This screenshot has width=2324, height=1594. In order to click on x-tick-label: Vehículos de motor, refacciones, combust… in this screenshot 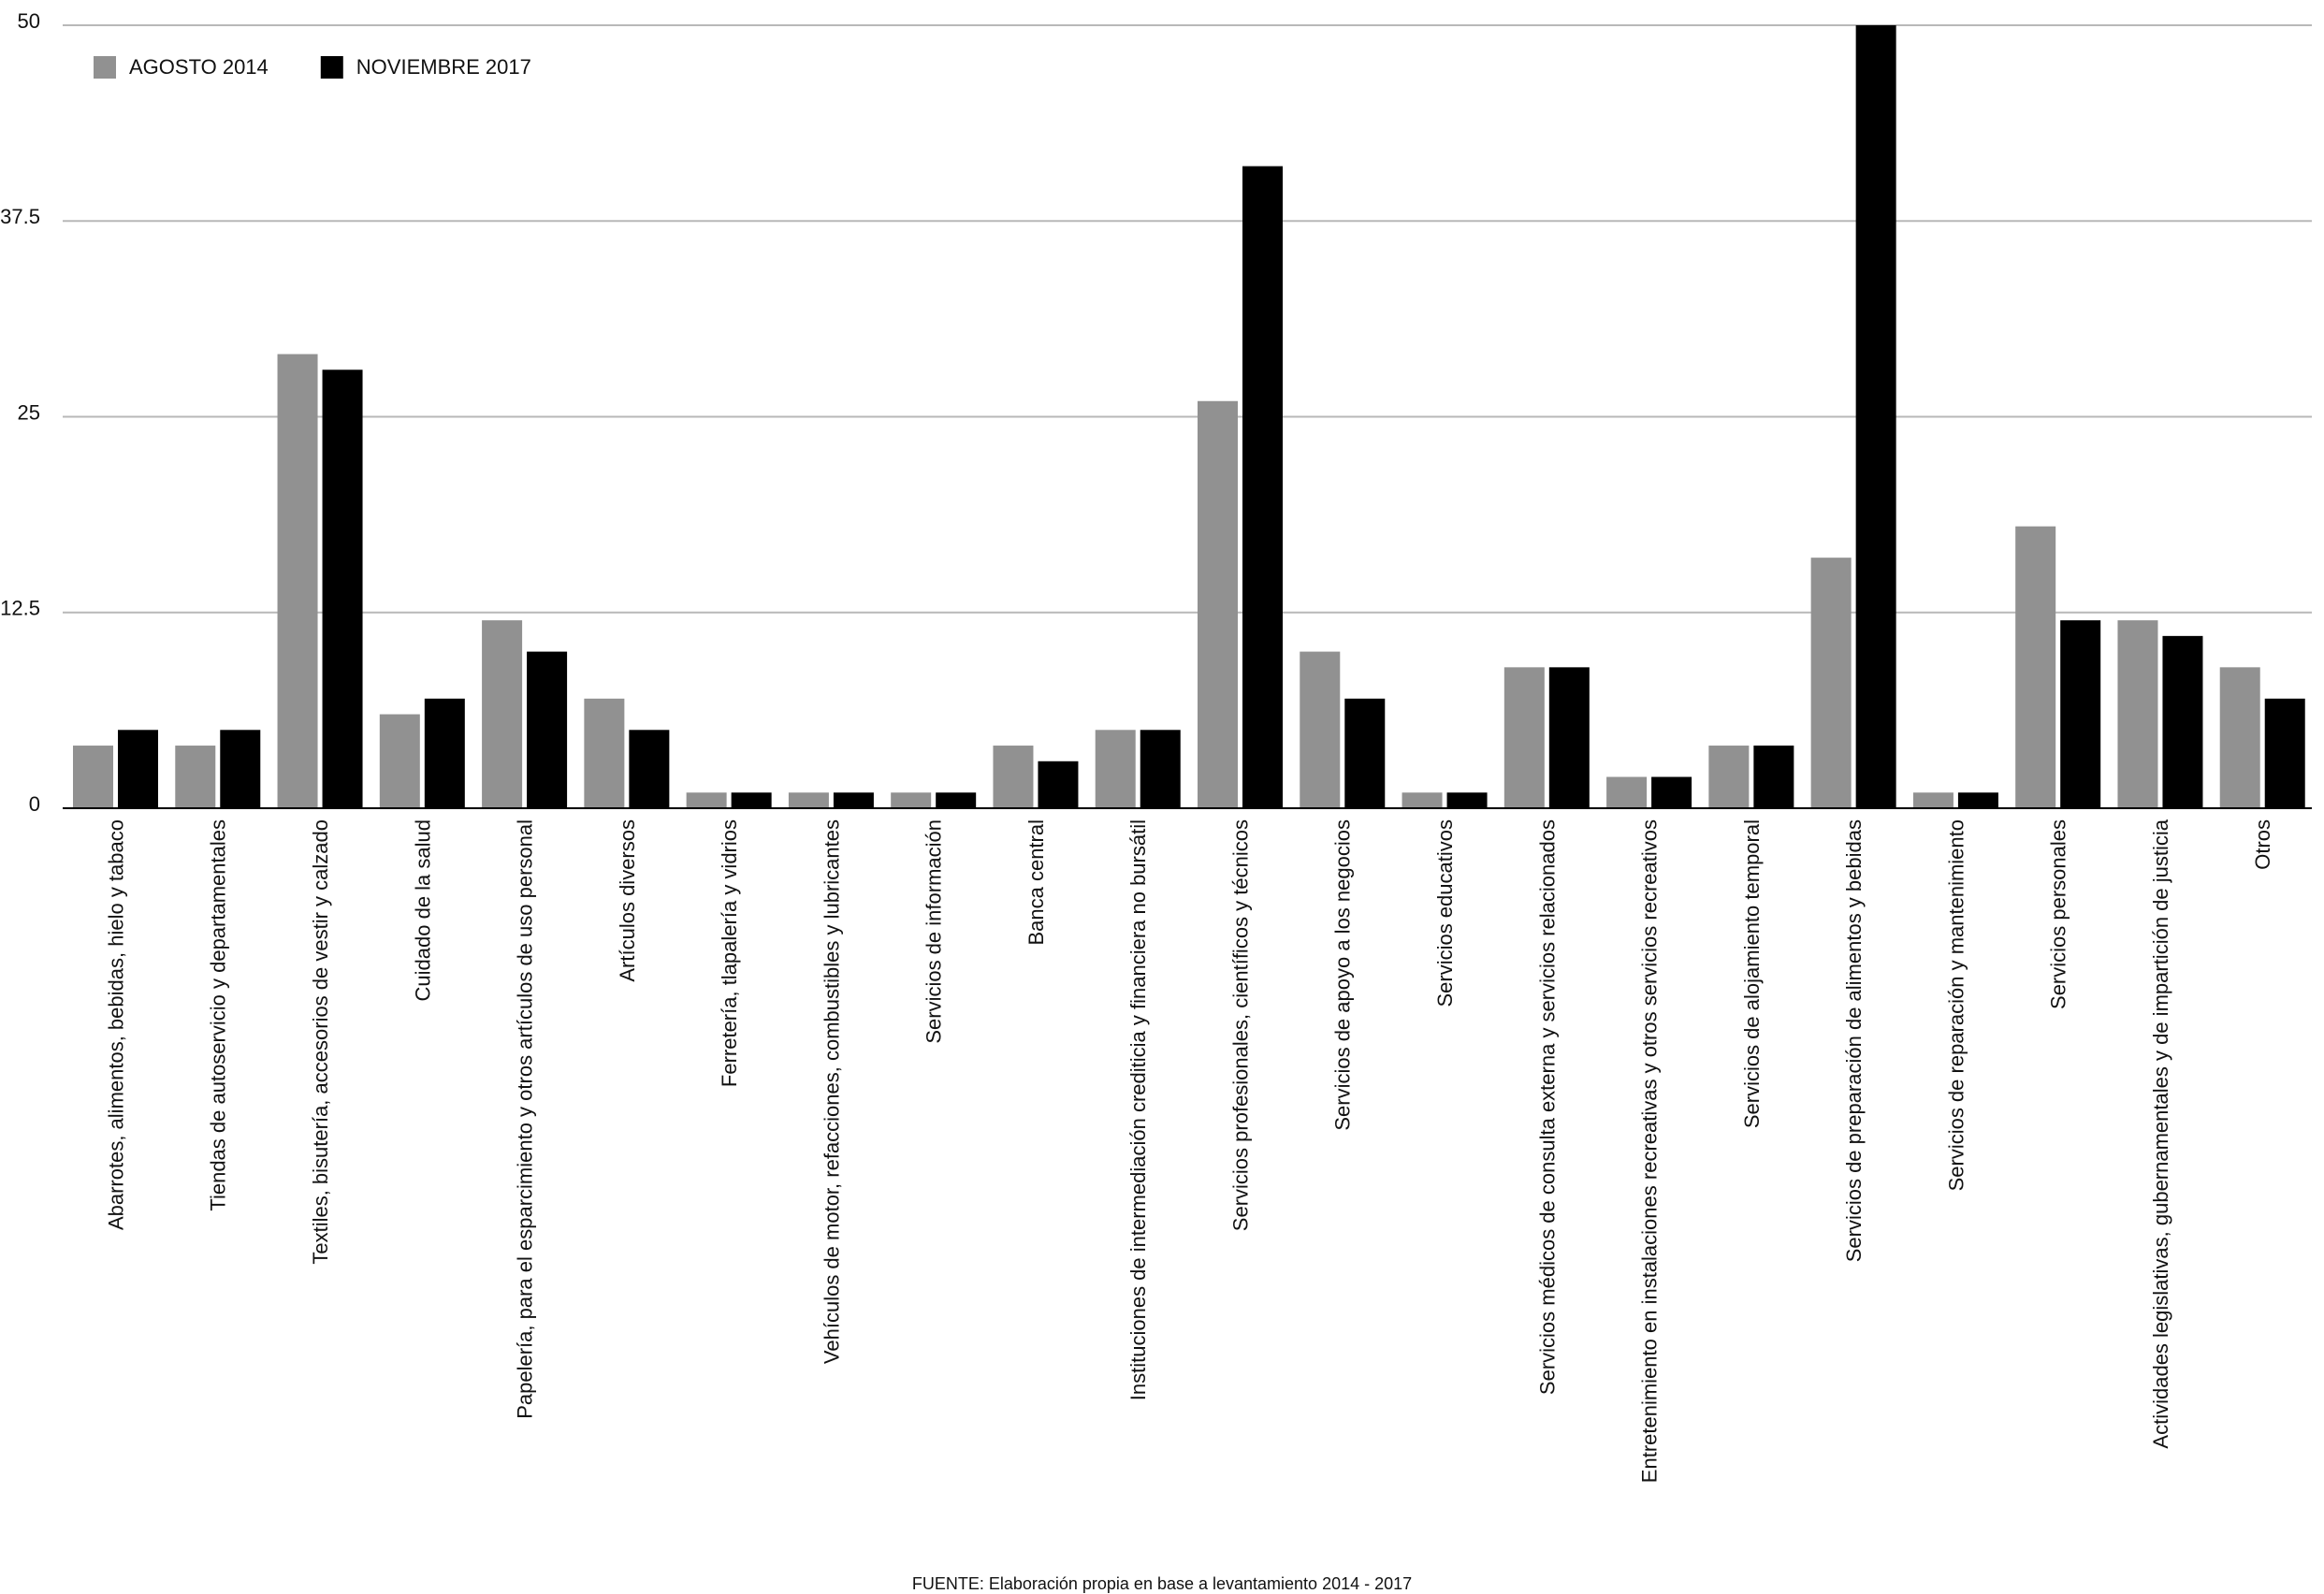, I will do `click(832, 1091)`.